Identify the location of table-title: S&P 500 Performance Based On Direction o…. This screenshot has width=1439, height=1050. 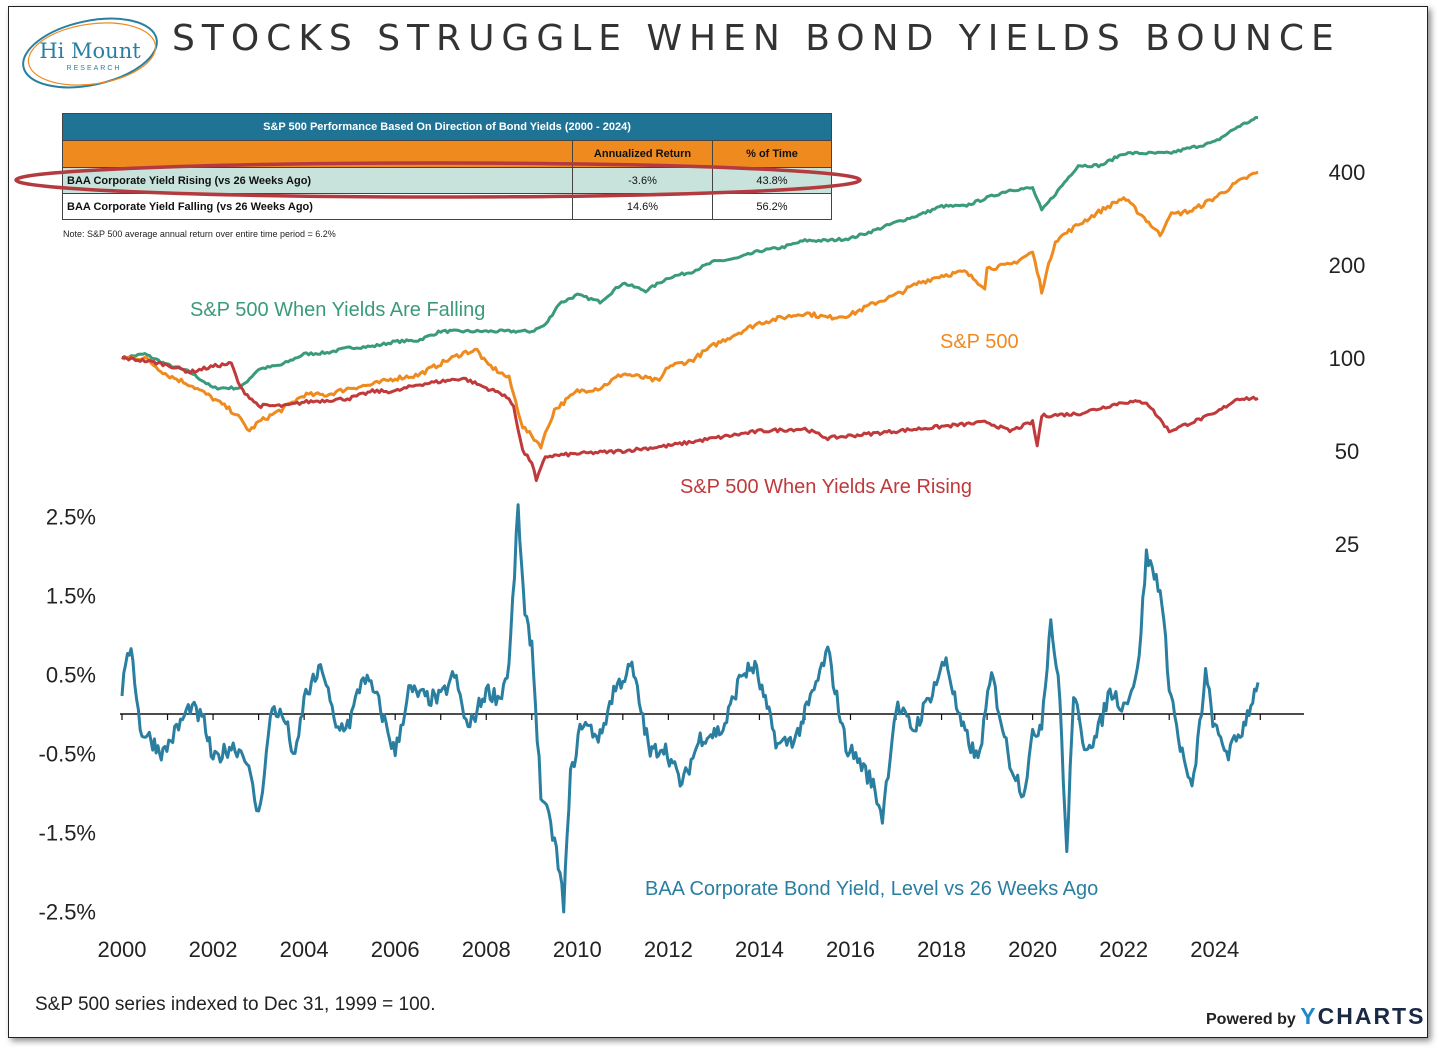
(447, 127).